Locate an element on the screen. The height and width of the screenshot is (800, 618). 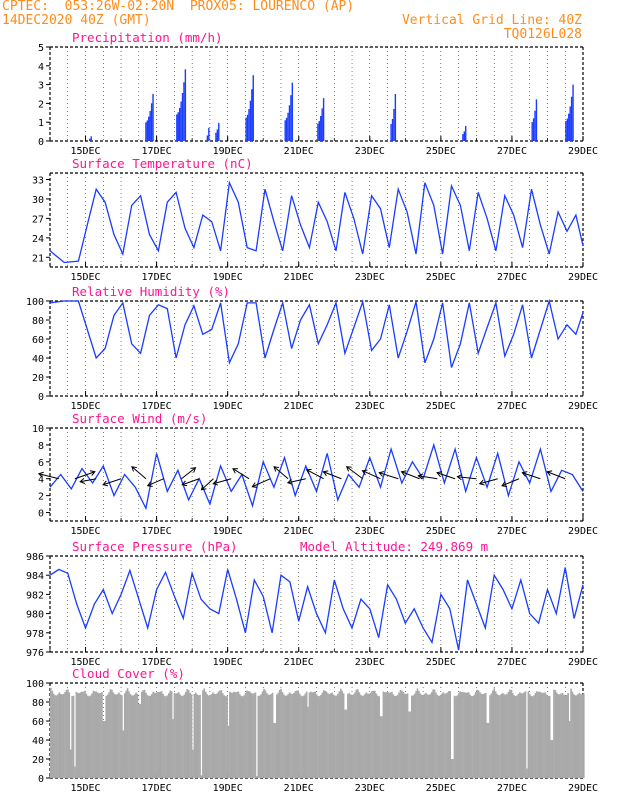
vertical-grid-note: Vertical Grid Line: 40Z is located at coordinates (491, 20).